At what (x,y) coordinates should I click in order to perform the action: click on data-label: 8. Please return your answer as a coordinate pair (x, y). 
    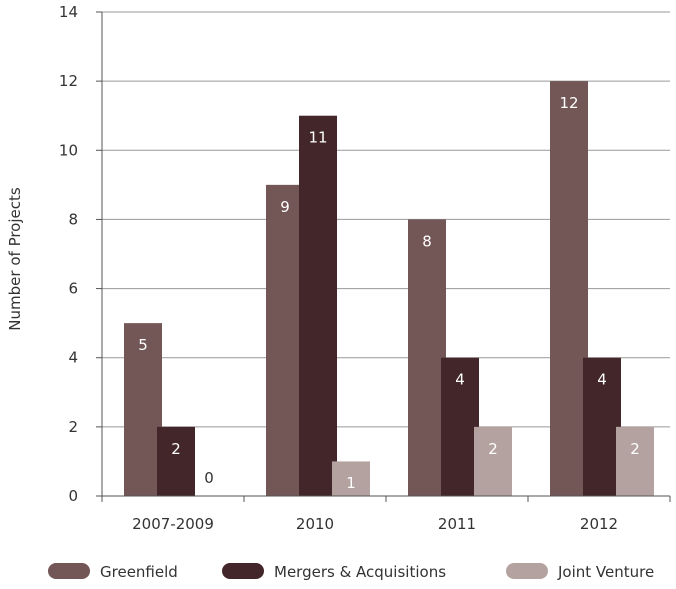
    Looking at the image, I should click on (427, 241).